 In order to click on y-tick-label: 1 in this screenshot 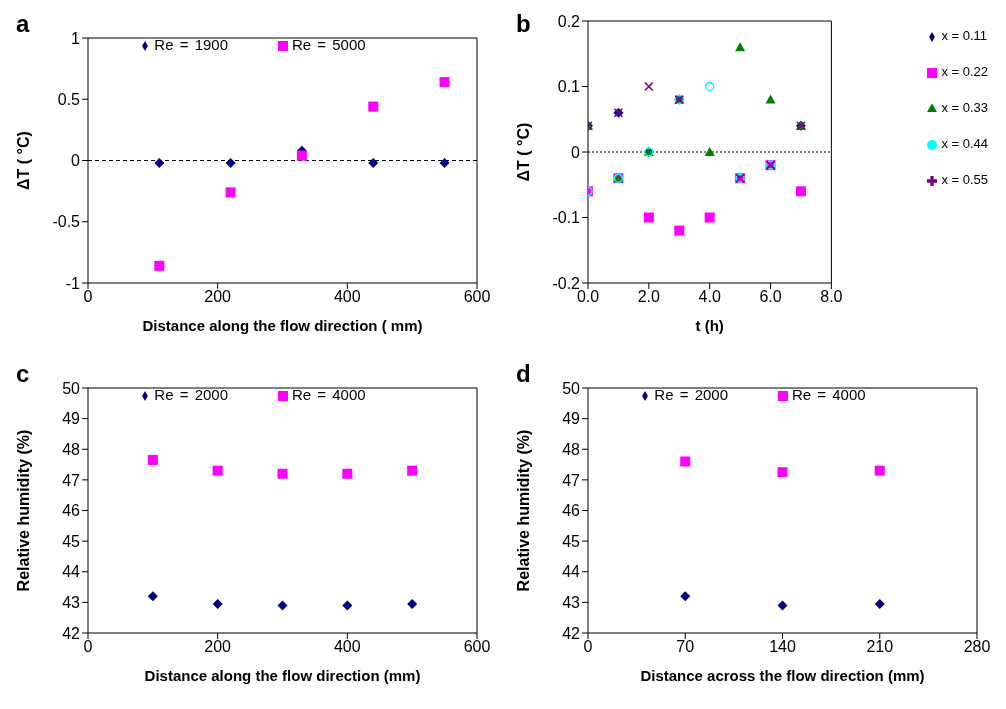, I will do `click(76, 38)`.